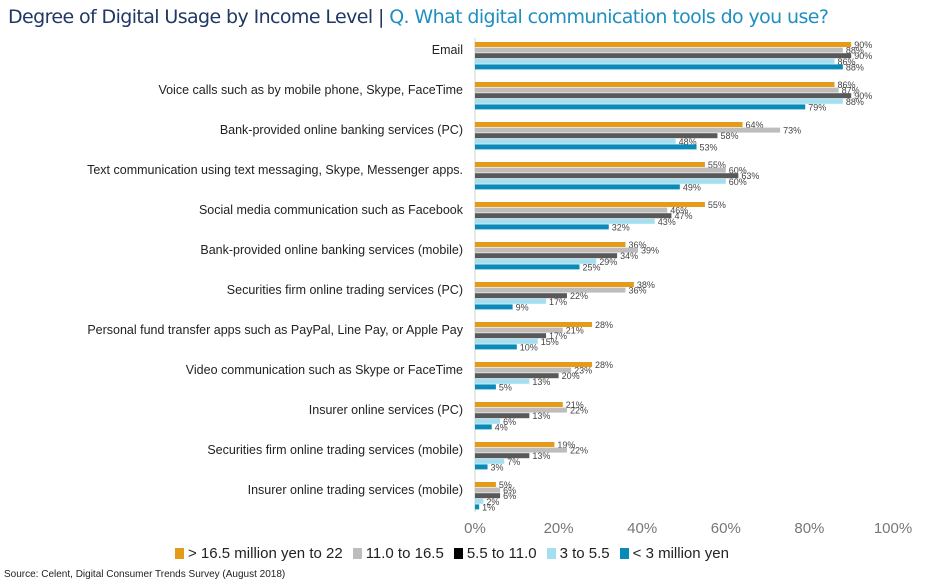 Image resolution: width=929 pixels, height=587 pixels. I want to click on data-label: 79%, so click(817, 107).